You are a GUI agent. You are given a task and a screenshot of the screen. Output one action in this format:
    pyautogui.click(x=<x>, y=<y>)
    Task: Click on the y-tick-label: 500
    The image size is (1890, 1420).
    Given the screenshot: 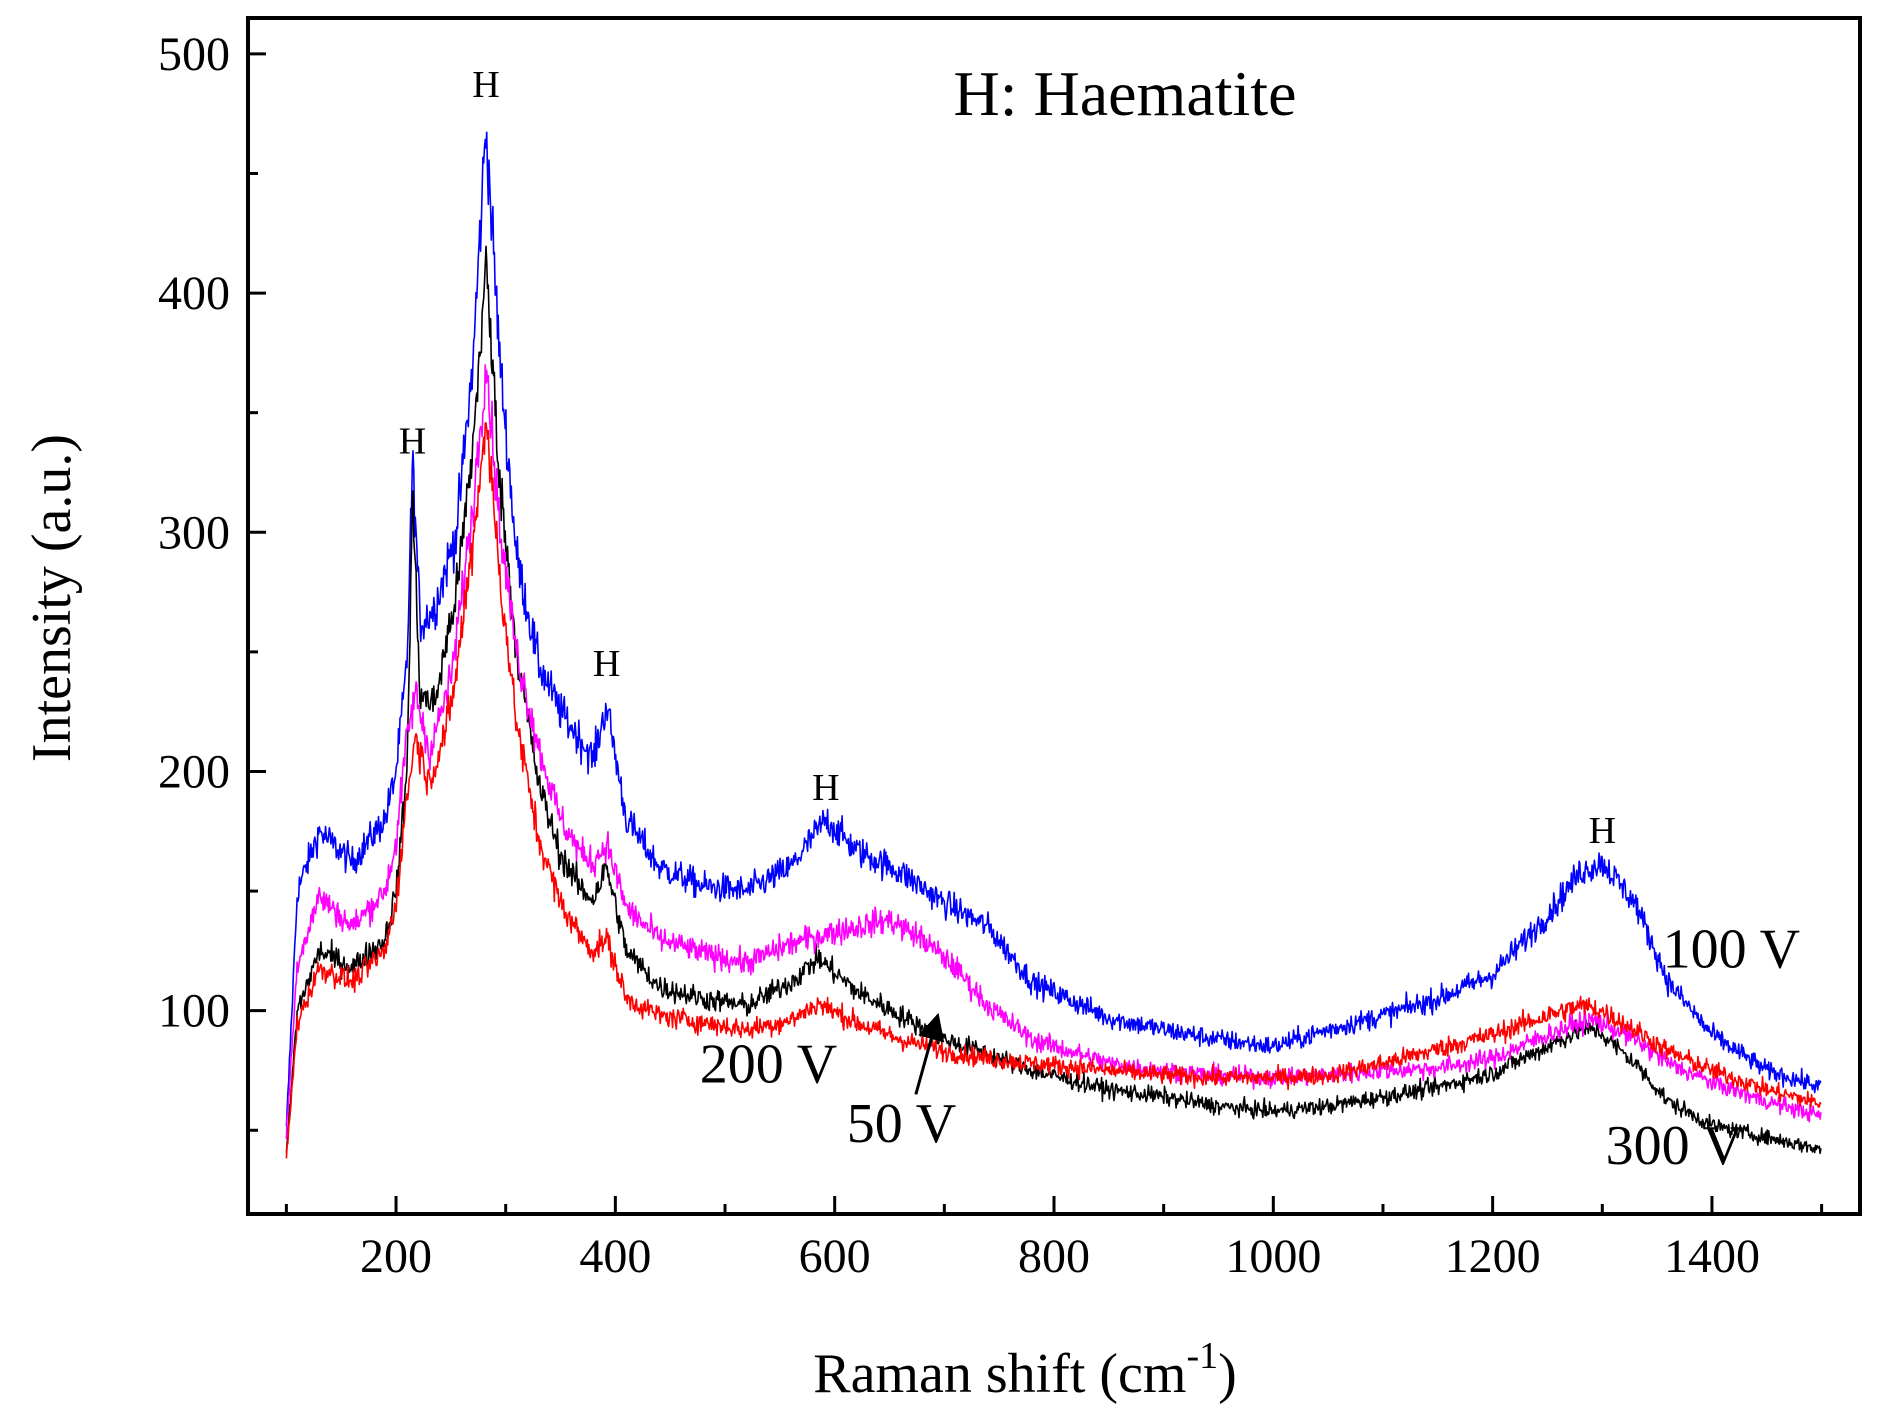 What is the action you would take?
    pyautogui.click(x=194, y=54)
    